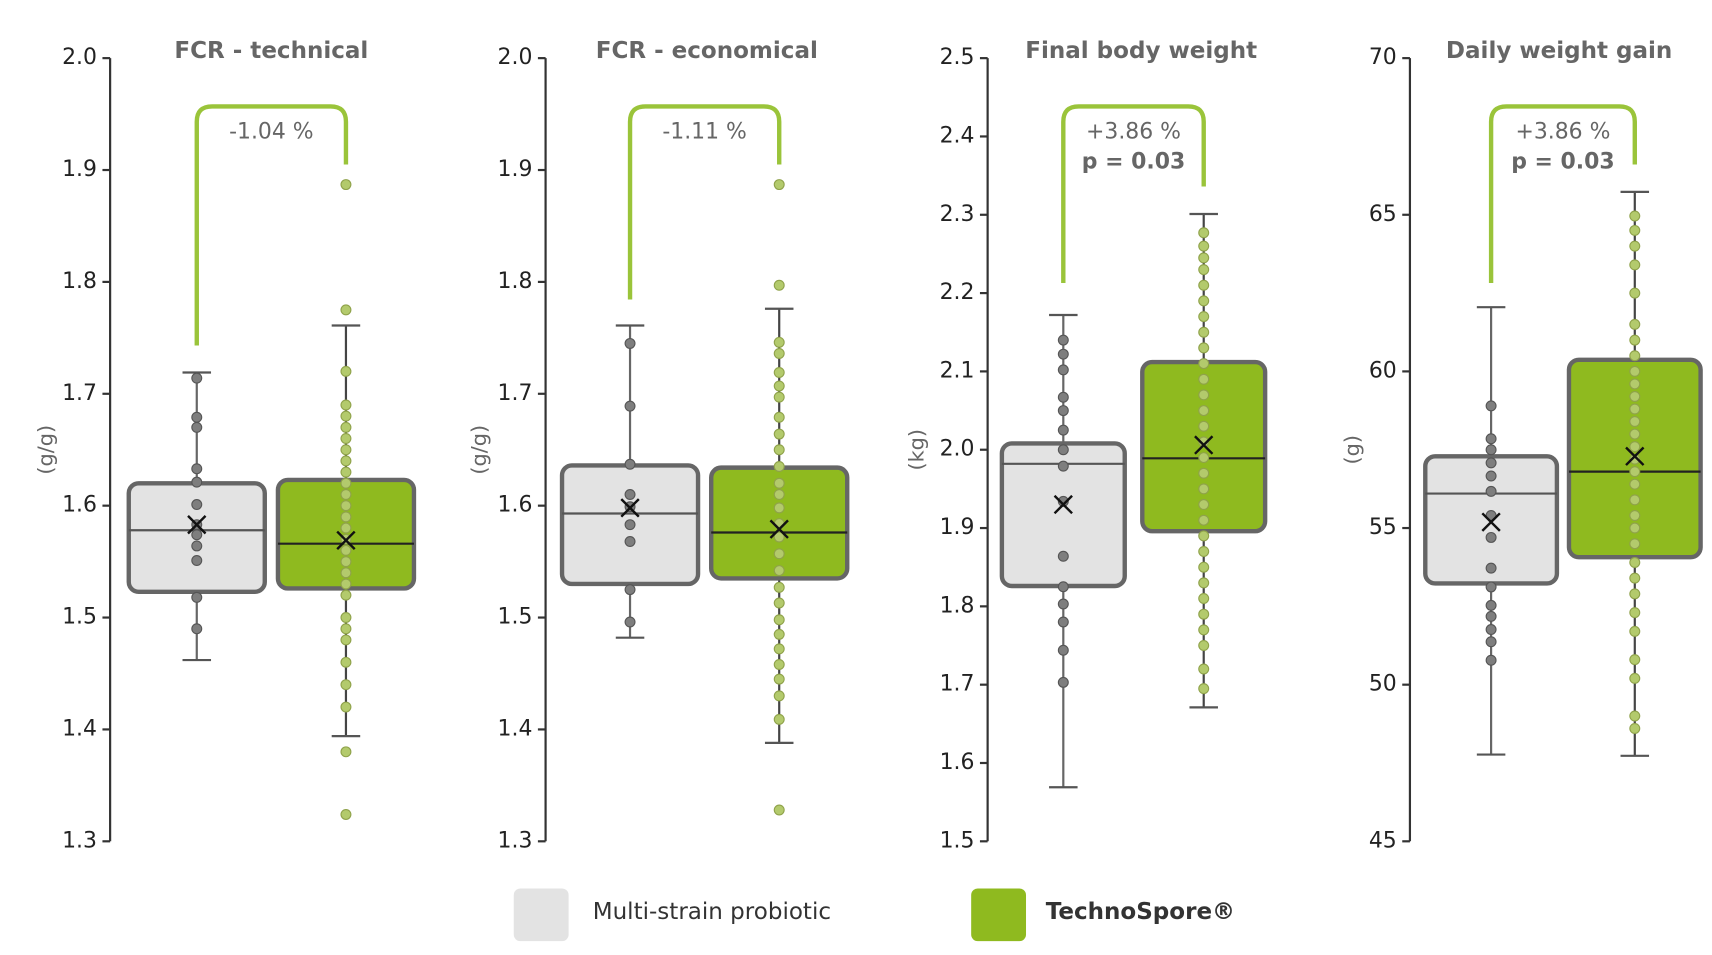 The height and width of the screenshot is (955, 1712). I want to click on chart-title: FCR - technical, so click(271, 51).